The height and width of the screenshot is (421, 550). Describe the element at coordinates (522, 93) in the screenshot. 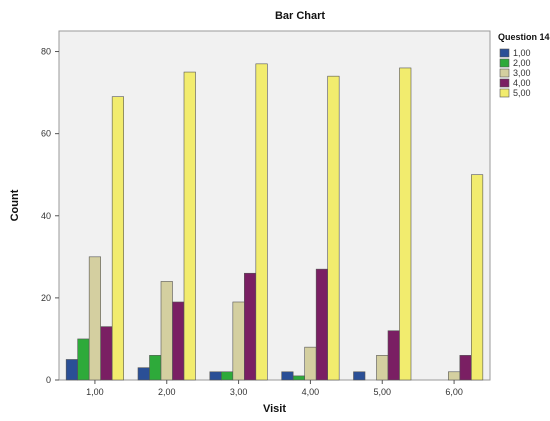

I see `legend-entry: 5,00` at that location.